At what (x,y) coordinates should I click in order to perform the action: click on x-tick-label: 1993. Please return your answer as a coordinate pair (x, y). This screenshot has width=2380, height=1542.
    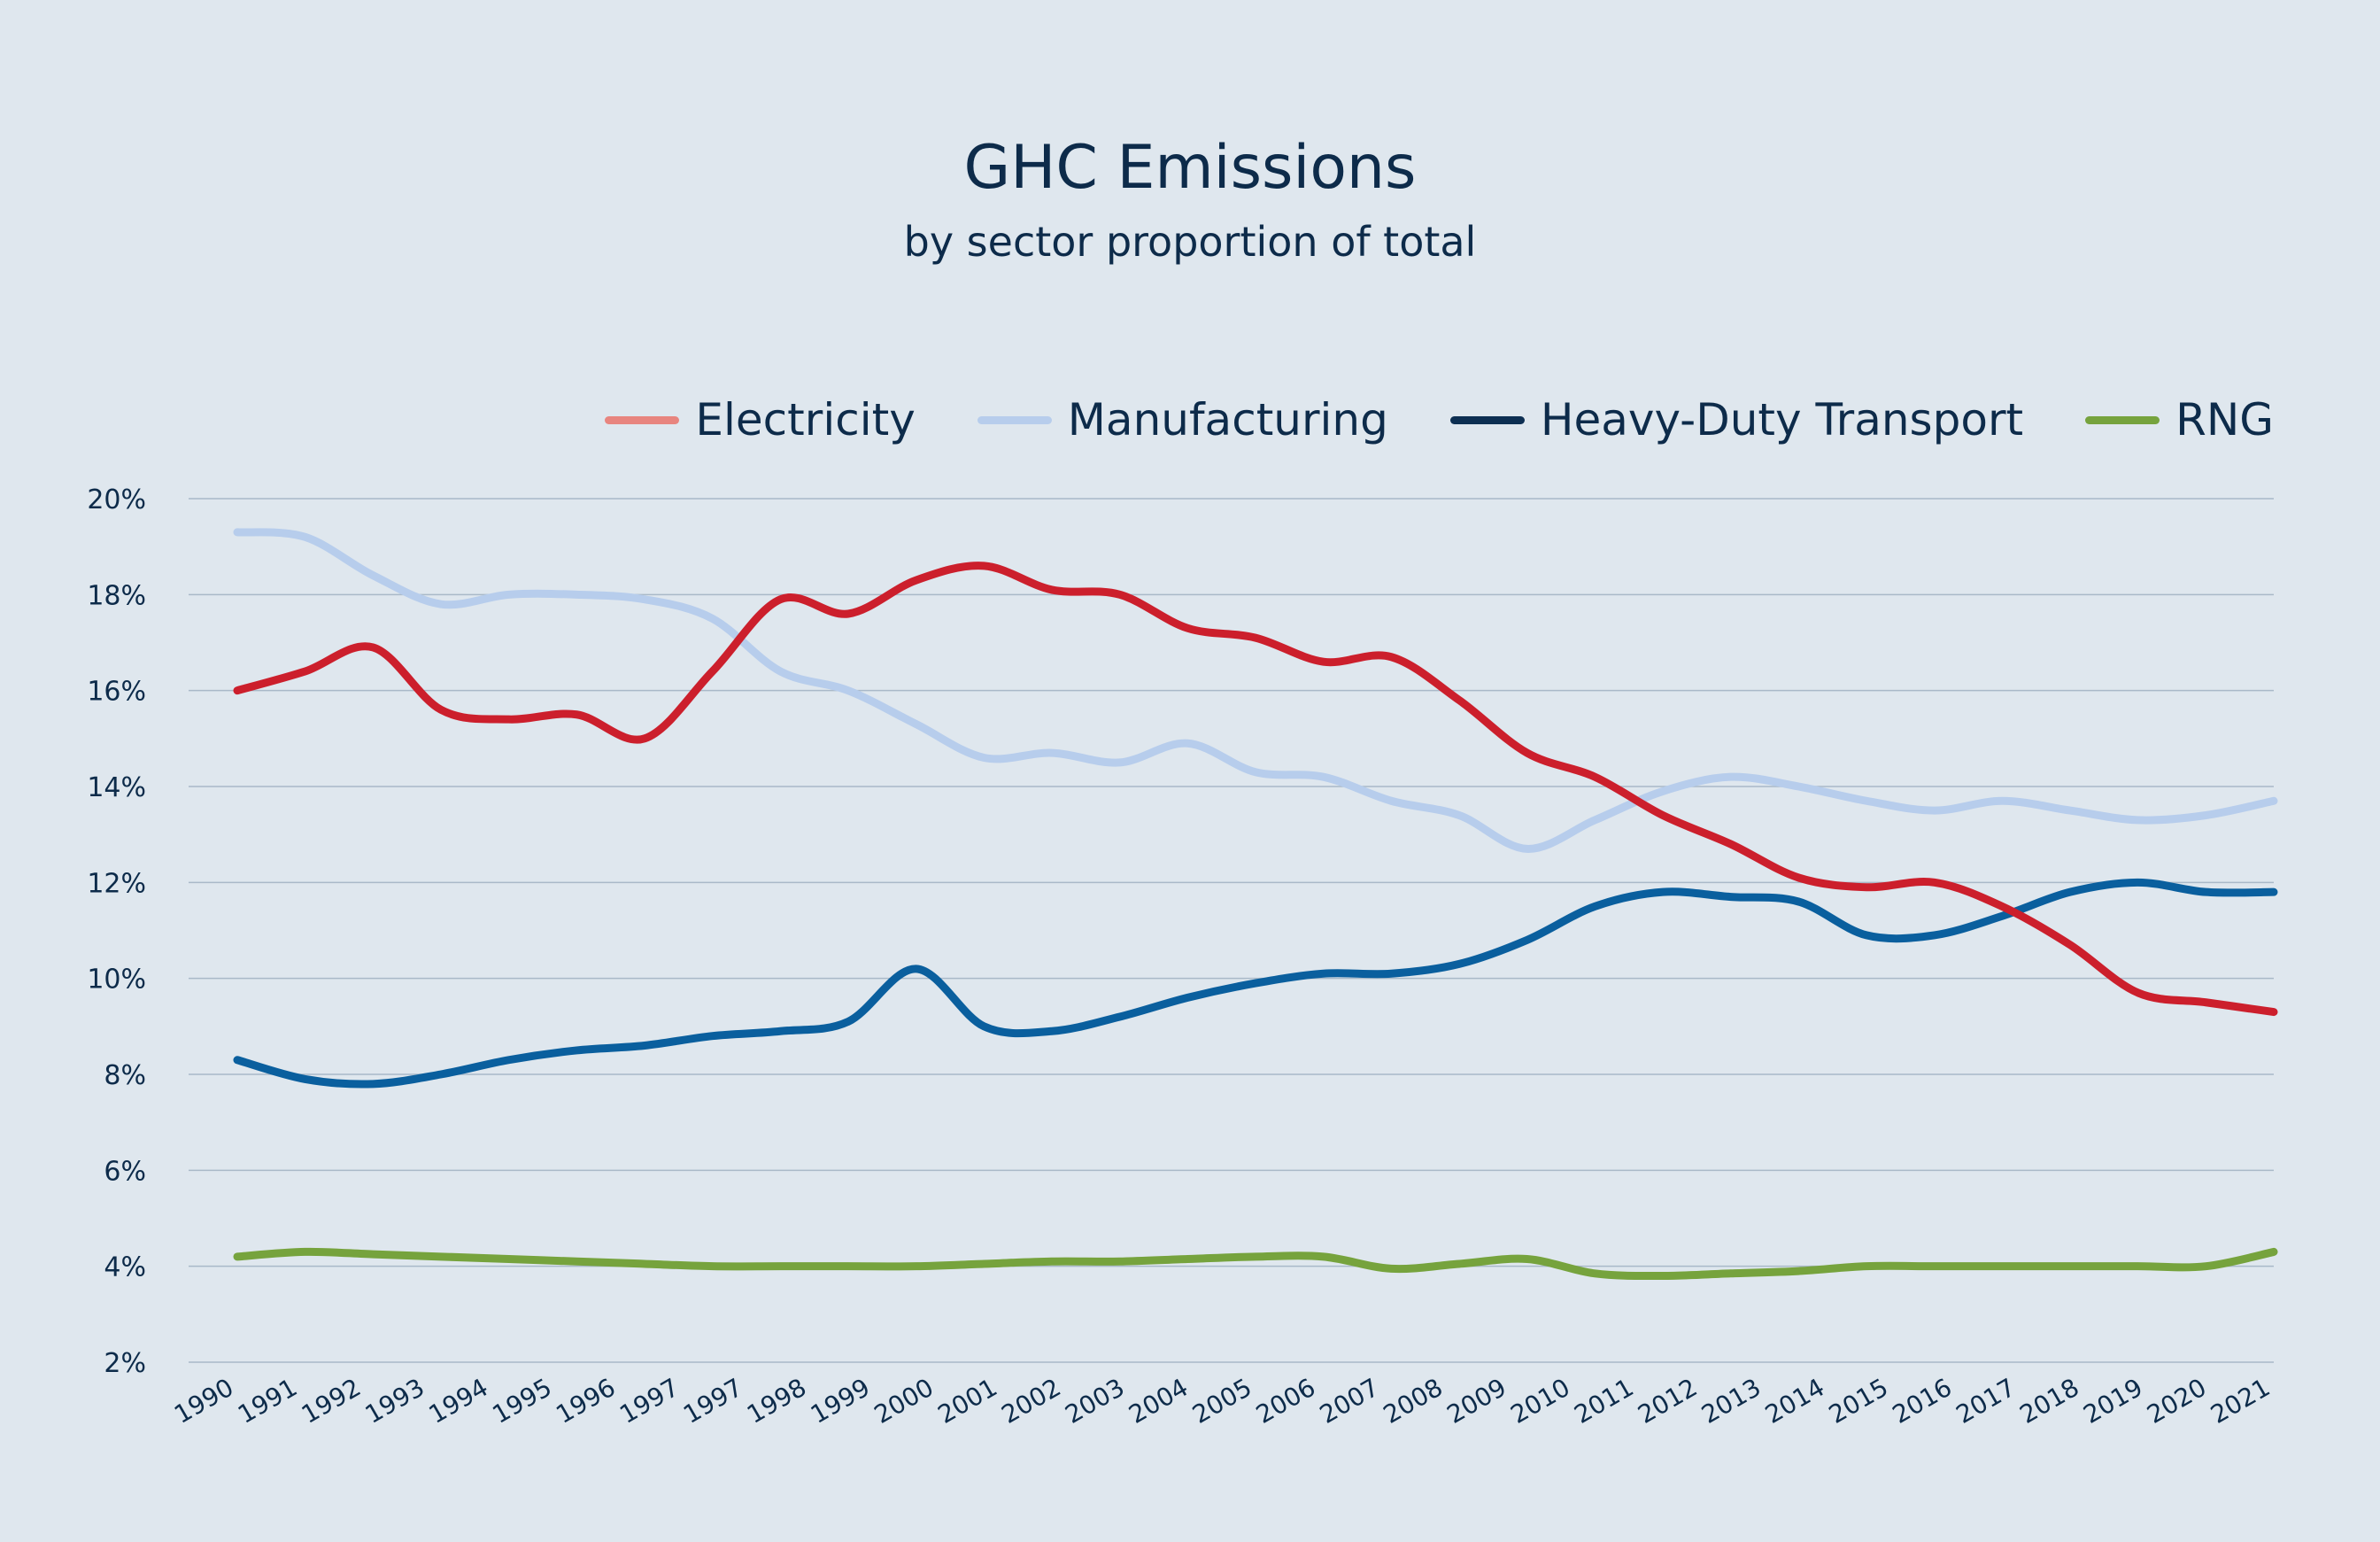
    Looking at the image, I should click on (394, 1401).